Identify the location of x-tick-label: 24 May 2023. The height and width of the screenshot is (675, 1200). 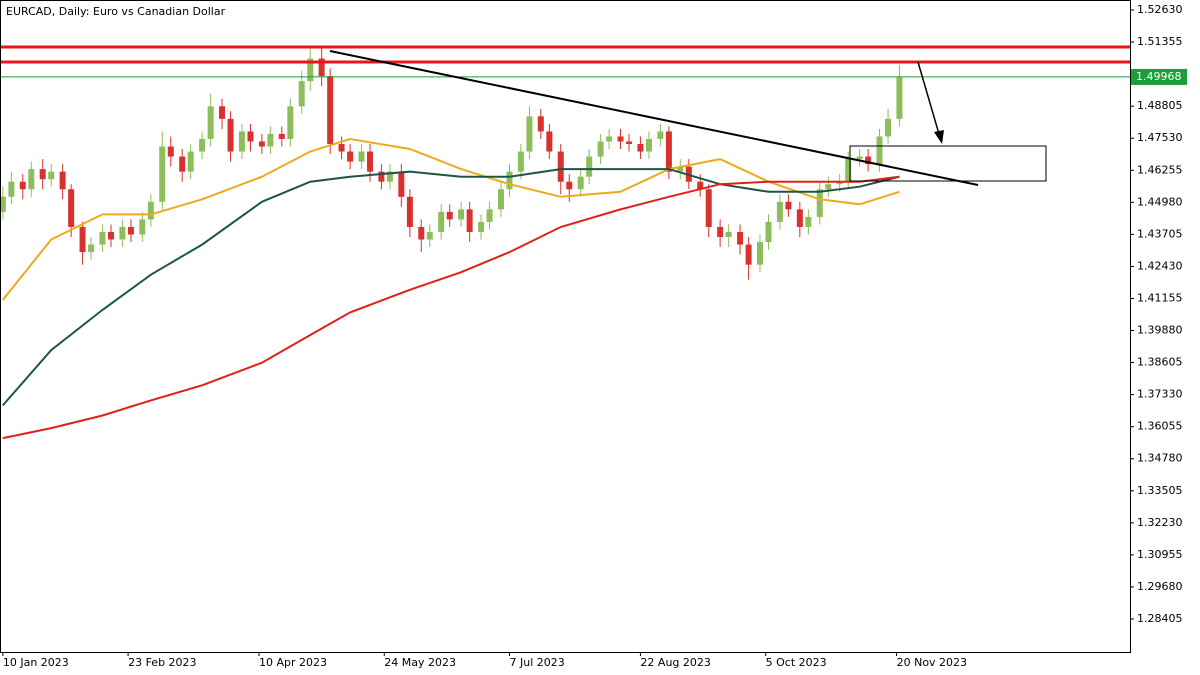
(420, 662).